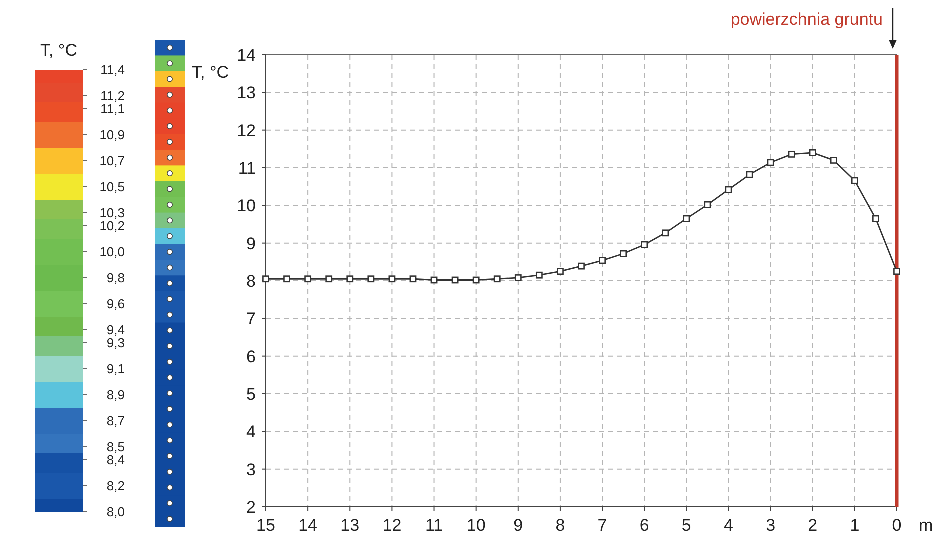 This screenshot has width=938, height=555. I want to click on y-tick-label: 5, so click(251, 394).